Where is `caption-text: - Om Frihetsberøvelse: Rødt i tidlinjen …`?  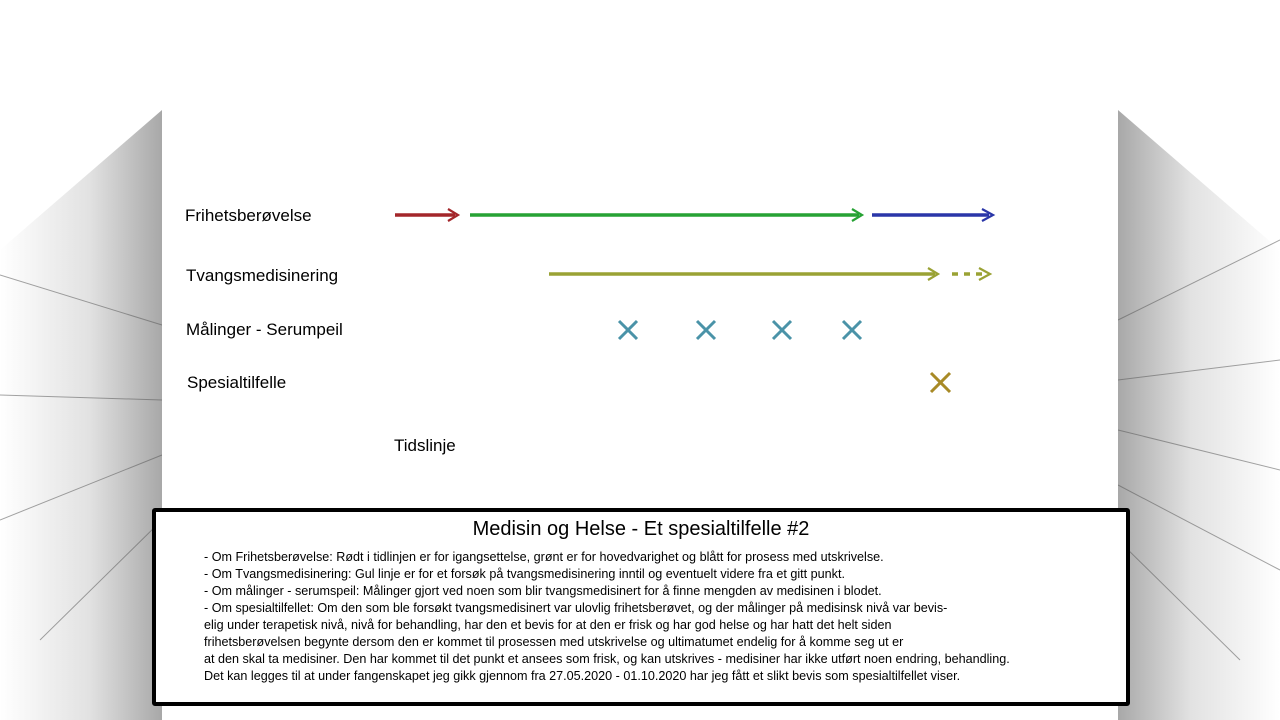
caption-text: - Om Frihetsberøvelse: Rødt i tidlinjen … is located at coordinates (661, 617).